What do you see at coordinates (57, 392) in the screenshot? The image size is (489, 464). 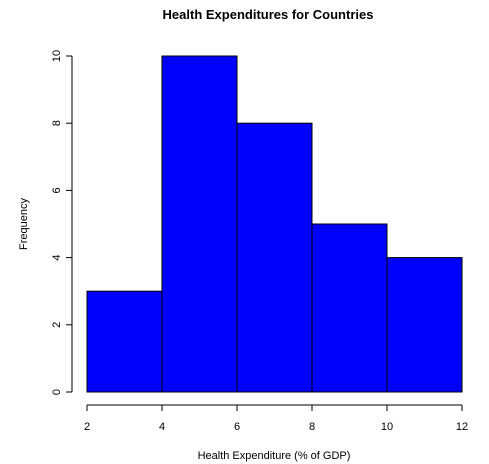 I see `y-tick-label: 0` at bounding box center [57, 392].